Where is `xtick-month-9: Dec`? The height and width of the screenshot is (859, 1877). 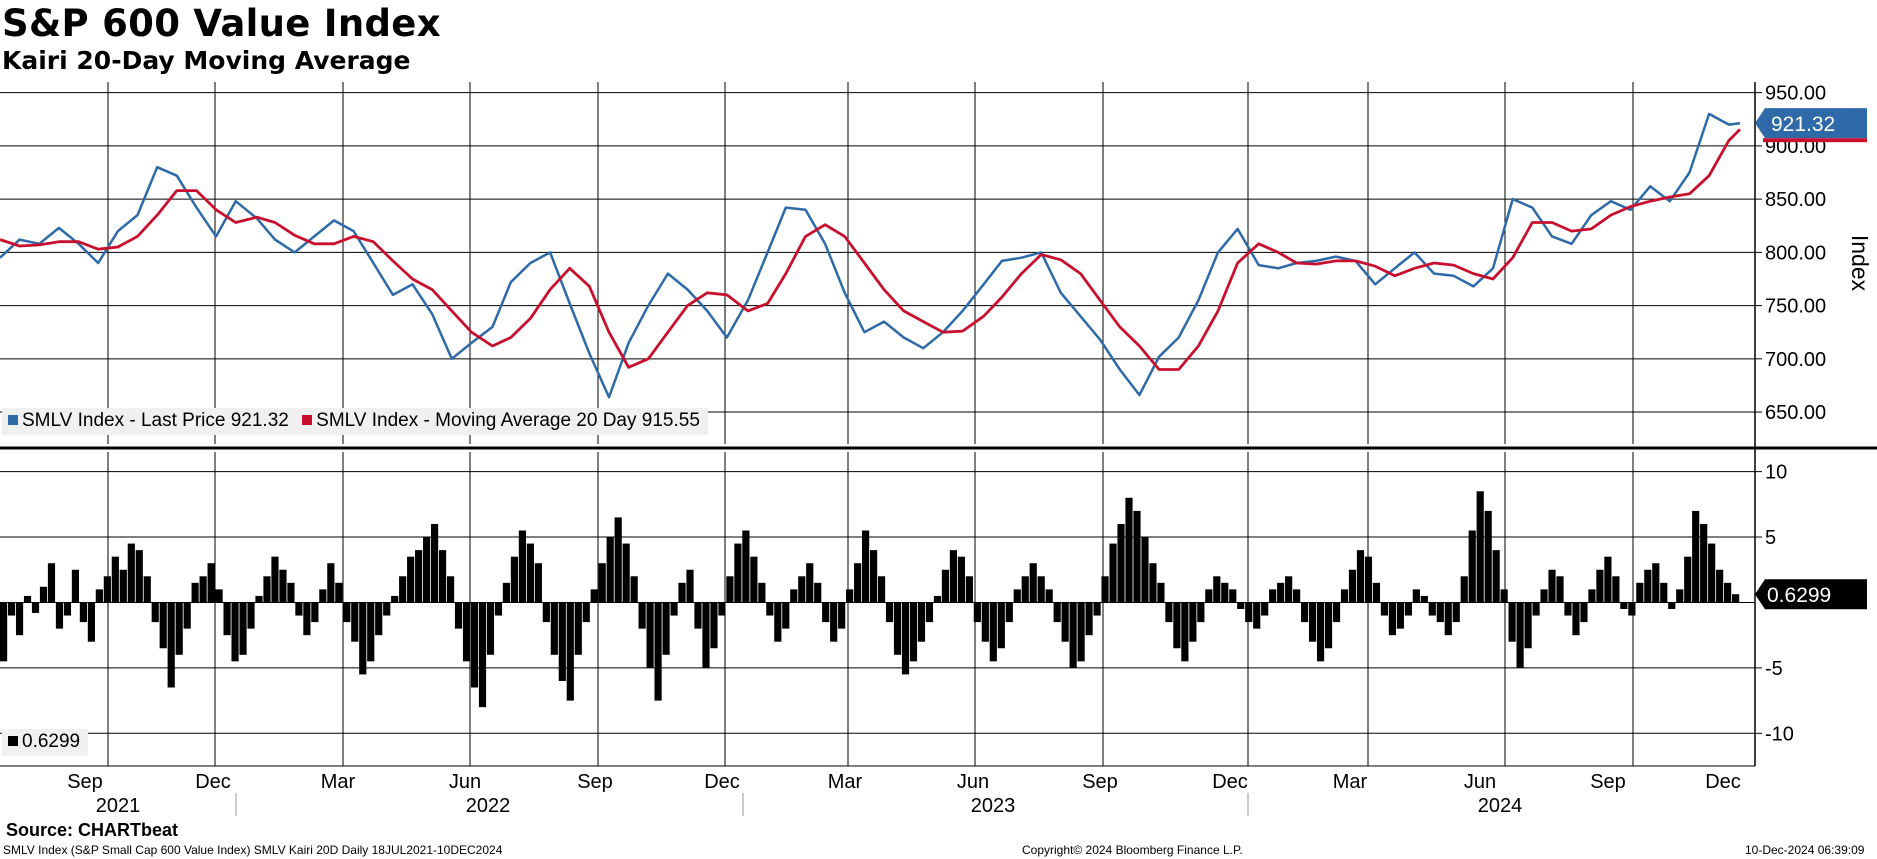
xtick-month-9: Dec is located at coordinates (1230, 782).